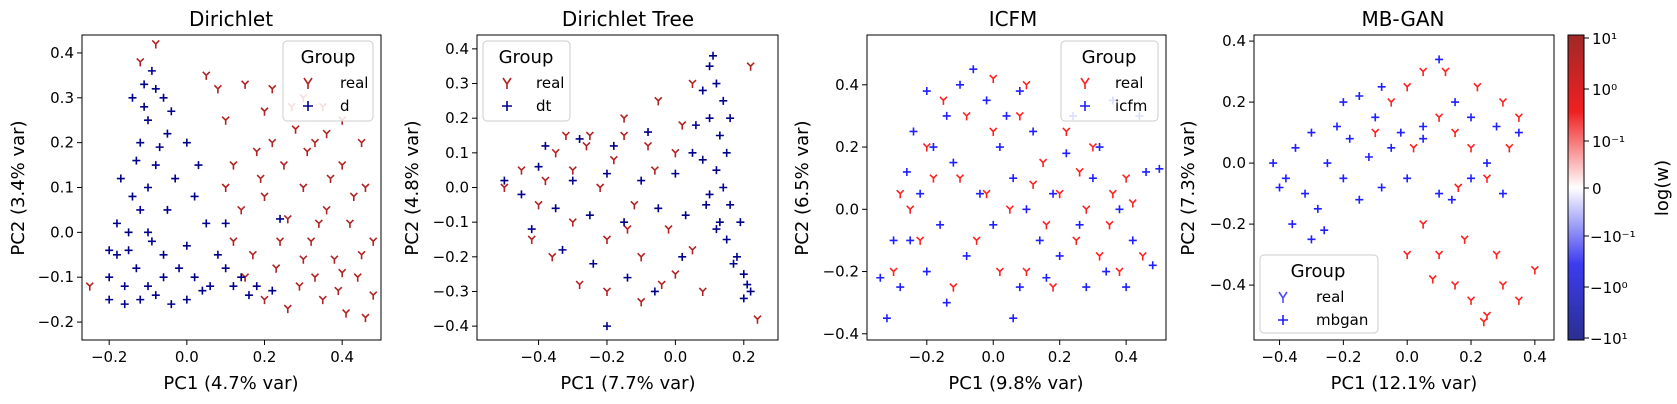  Describe the element at coordinates (451, 326) in the screenshot. I see `y-tick-label: −0.4` at that location.